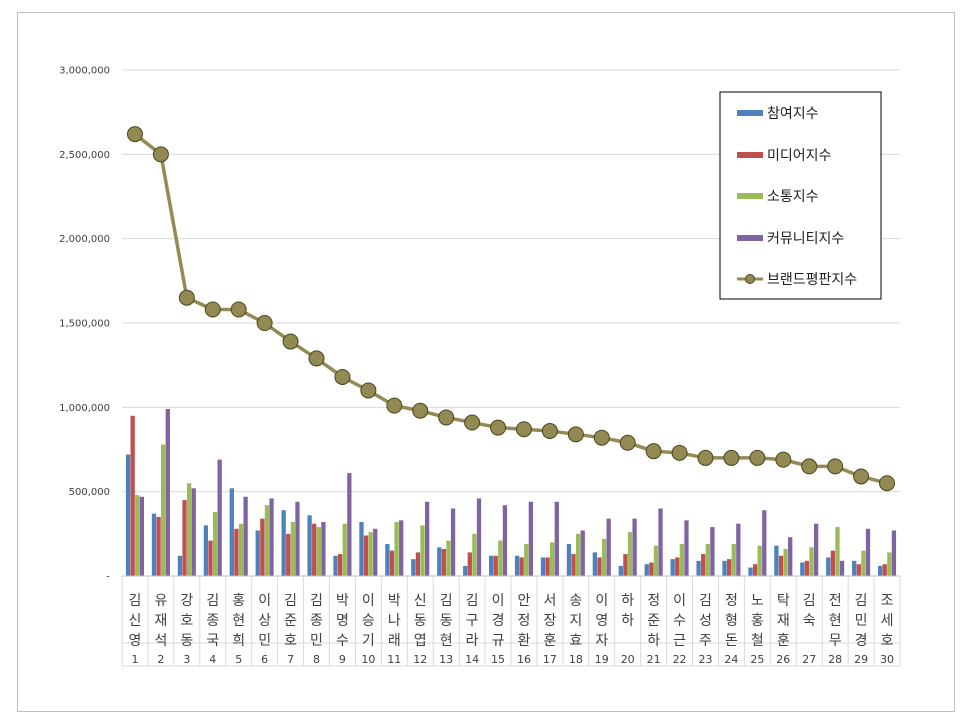 The height and width of the screenshot is (724, 966). Describe the element at coordinates (793, 114) in the screenshot. I see `legend-label: 참여지수` at that location.